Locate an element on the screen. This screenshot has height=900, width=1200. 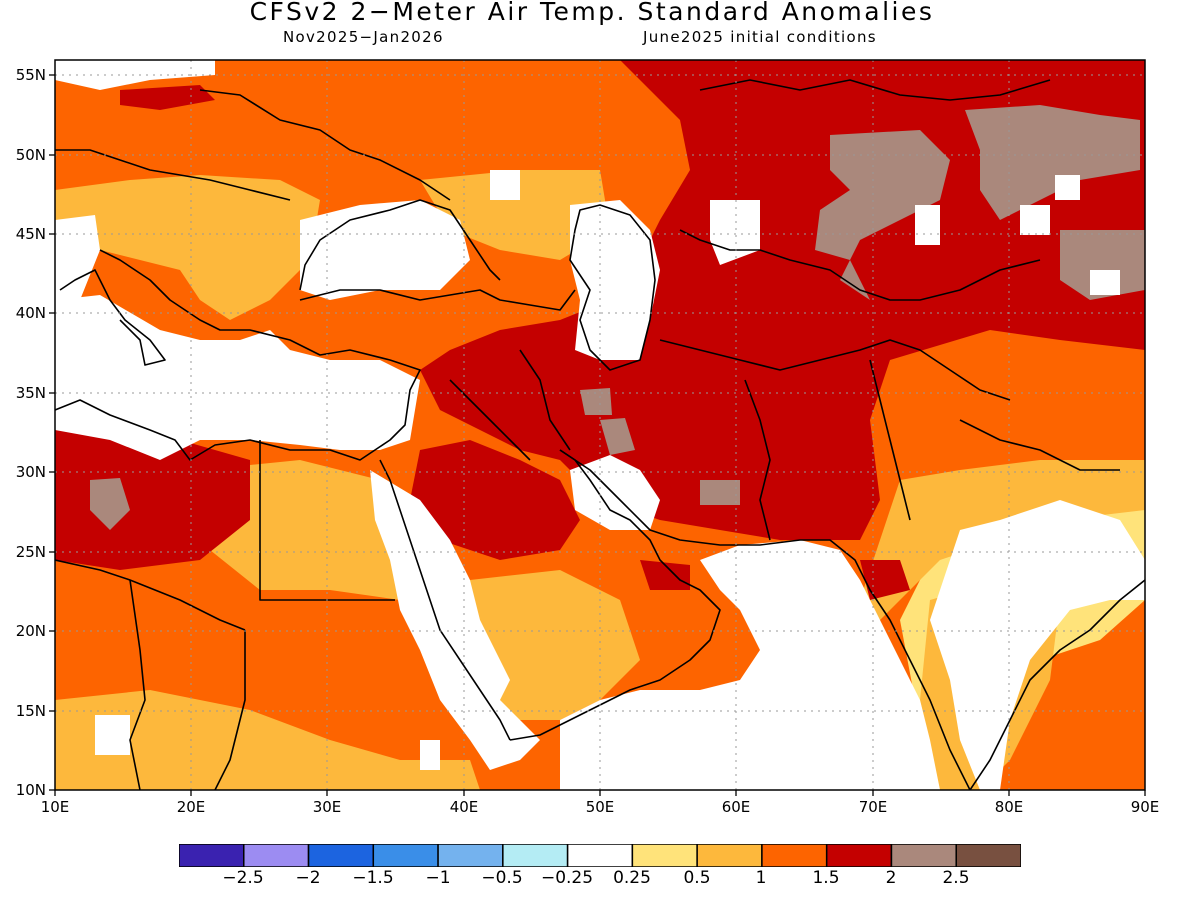
color-legend is located at coordinates (600, 855).